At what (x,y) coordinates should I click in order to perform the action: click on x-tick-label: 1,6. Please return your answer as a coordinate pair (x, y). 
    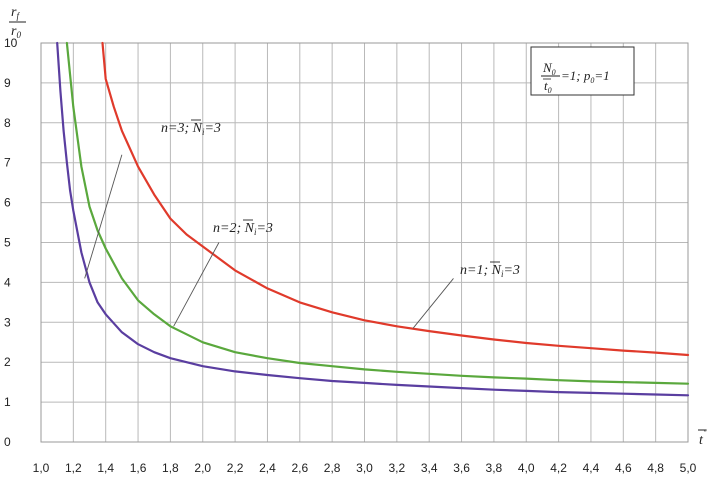
    Looking at the image, I should click on (138, 468).